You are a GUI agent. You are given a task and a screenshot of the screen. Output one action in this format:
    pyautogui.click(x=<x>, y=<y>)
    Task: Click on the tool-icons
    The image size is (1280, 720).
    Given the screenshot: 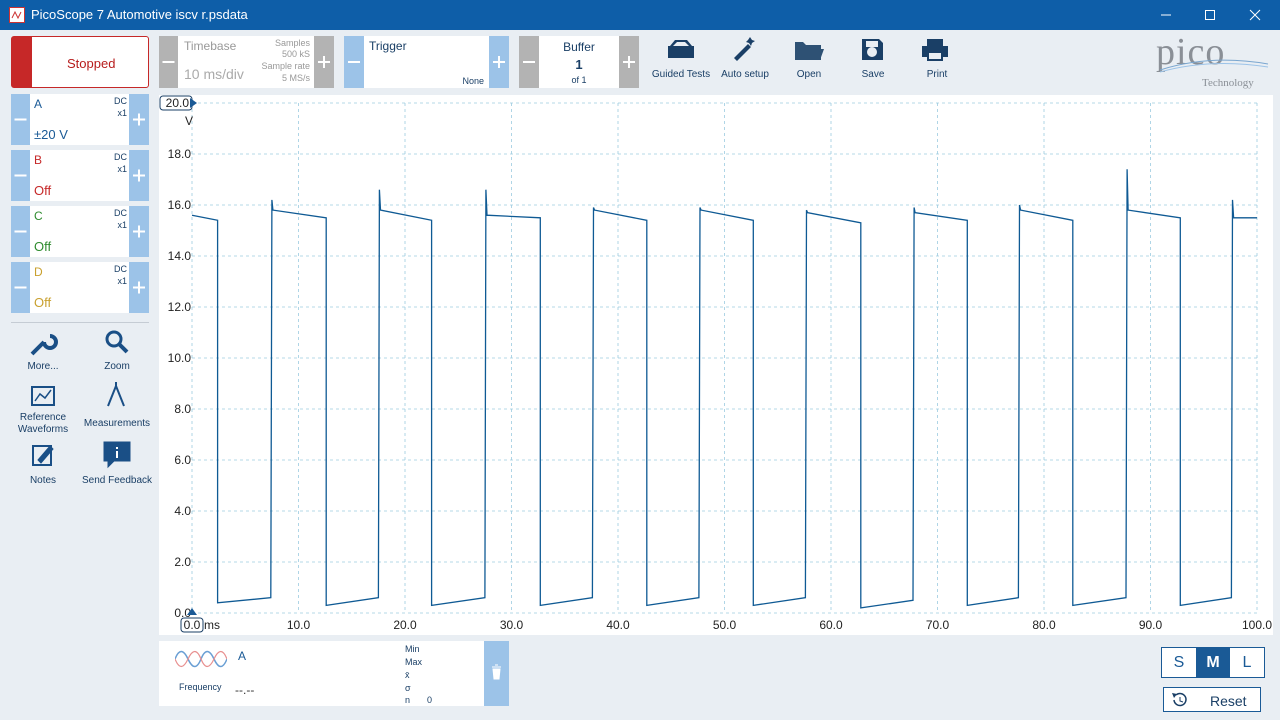 What is the action you would take?
    pyautogui.click(x=80, y=399)
    